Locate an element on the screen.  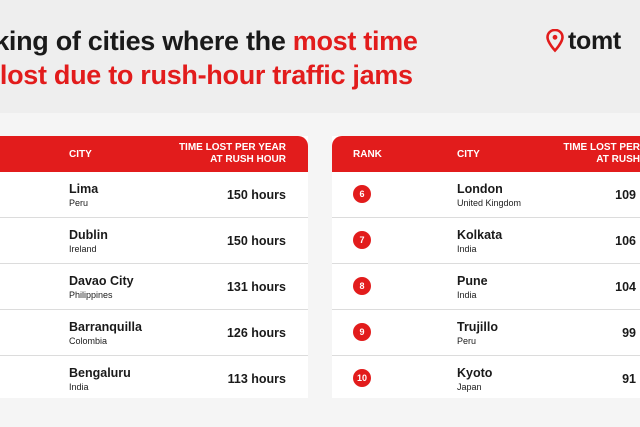
table-row: 8 Pune India 104 is located at coordinates (486, 287).